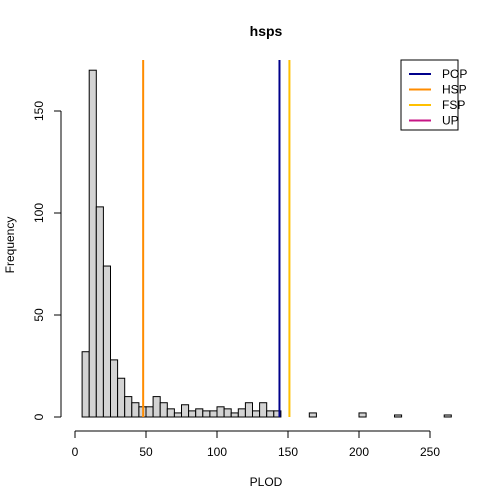 The image size is (504, 504). I want to click on y-axis: 0 50 100 150, so click(47, 260).